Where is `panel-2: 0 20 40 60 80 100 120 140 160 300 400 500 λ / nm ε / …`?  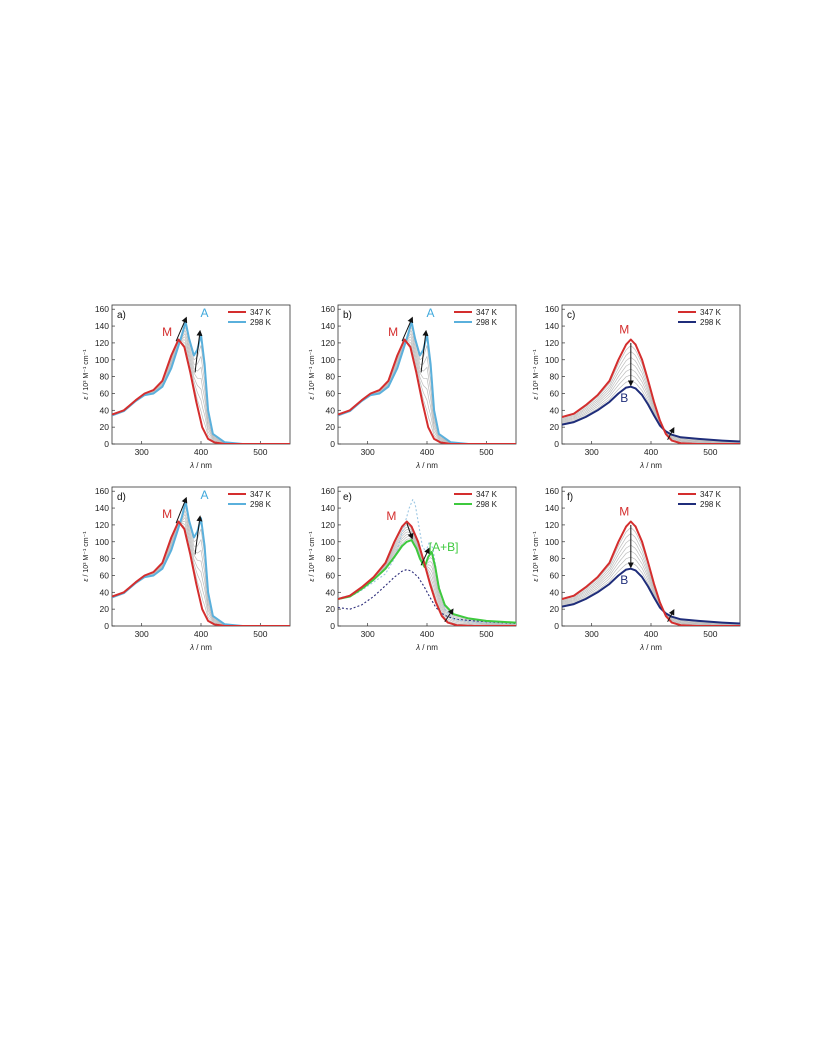 panel-2: 0 20 40 60 80 100 120 140 160 300 400 500 λ / nm ε / … is located at coordinates (413, 387).